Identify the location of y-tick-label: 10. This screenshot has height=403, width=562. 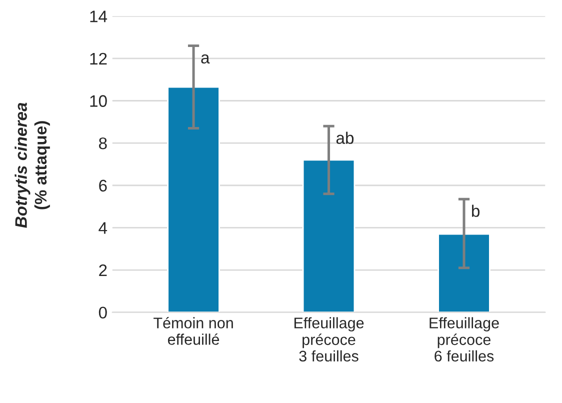
(98, 101).